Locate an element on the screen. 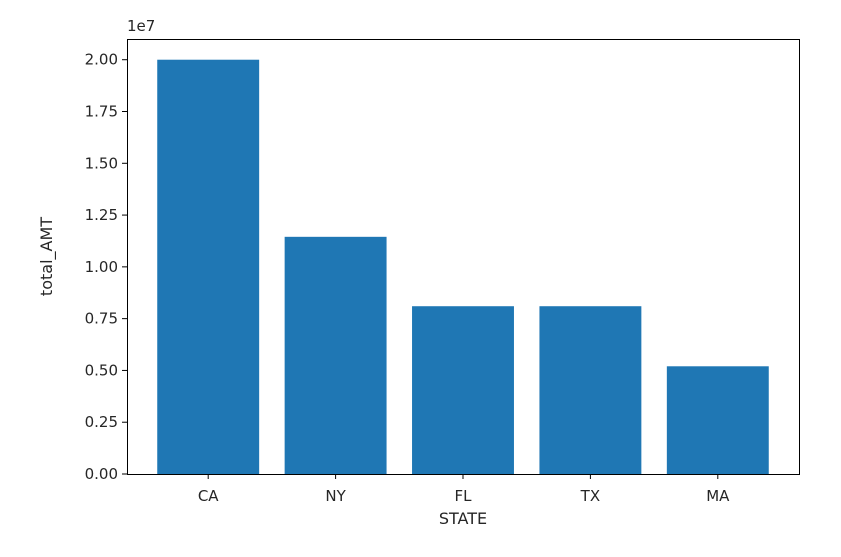 This screenshot has width=841, height=557. x-axis-ticks: CA NY FL TX MA is located at coordinates (464, 489).